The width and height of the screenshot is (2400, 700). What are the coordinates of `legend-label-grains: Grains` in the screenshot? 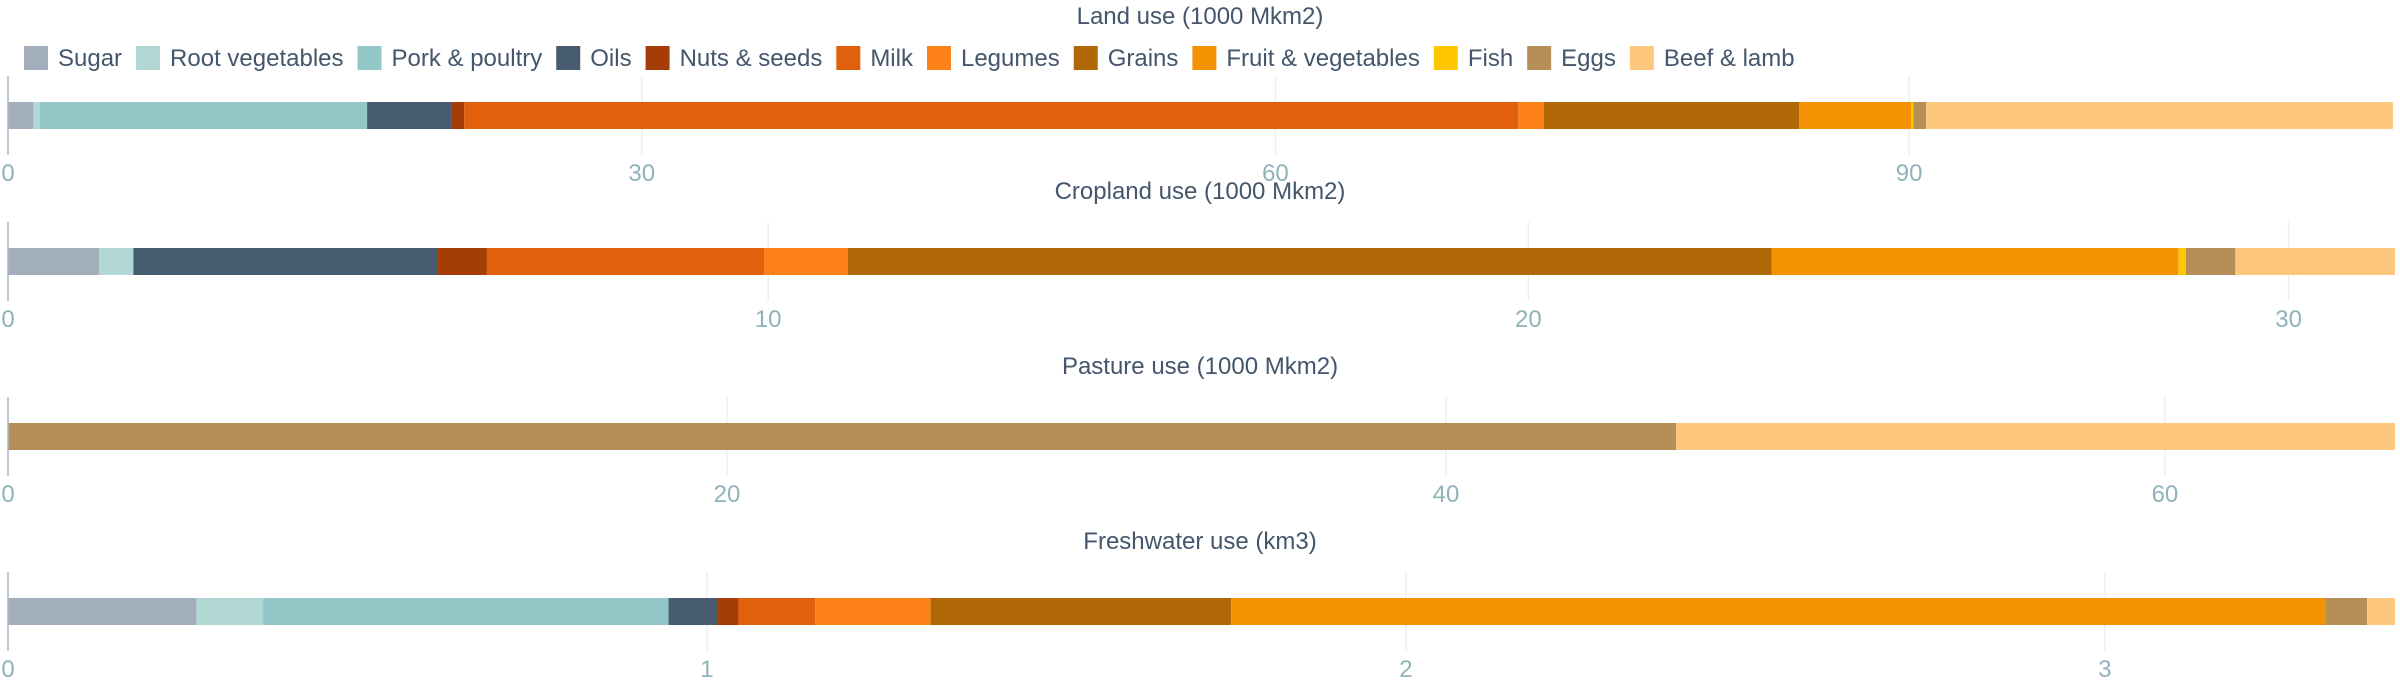 It's located at (1143, 58).